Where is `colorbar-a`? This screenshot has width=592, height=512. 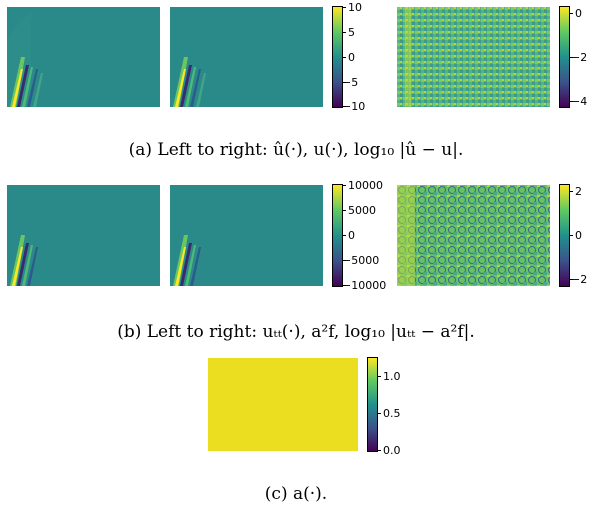 colorbar-a is located at coordinates (372, 404).